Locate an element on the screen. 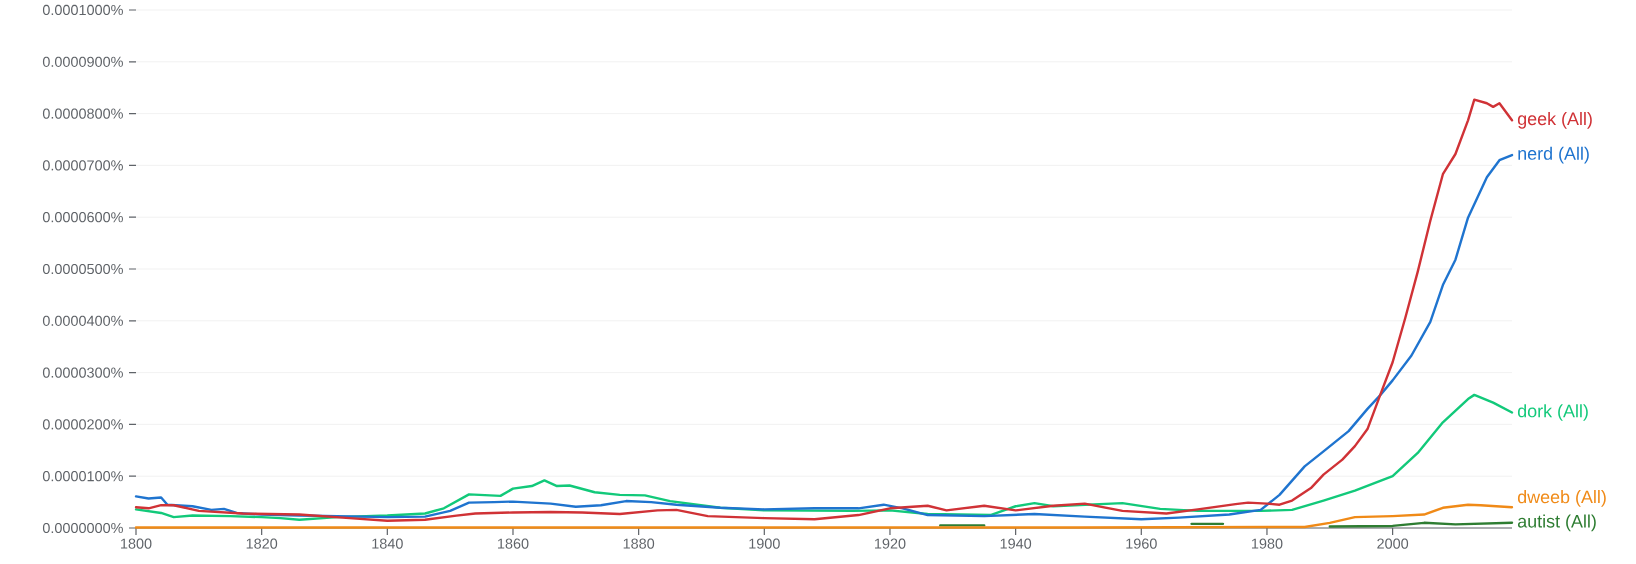  x-tick-label: 1880 is located at coordinates (639, 543).